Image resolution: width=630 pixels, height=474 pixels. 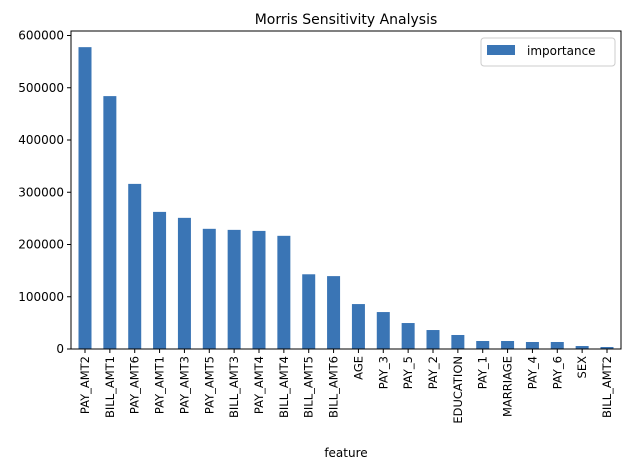 I want to click on bar-education, so click(x=458, y=341).